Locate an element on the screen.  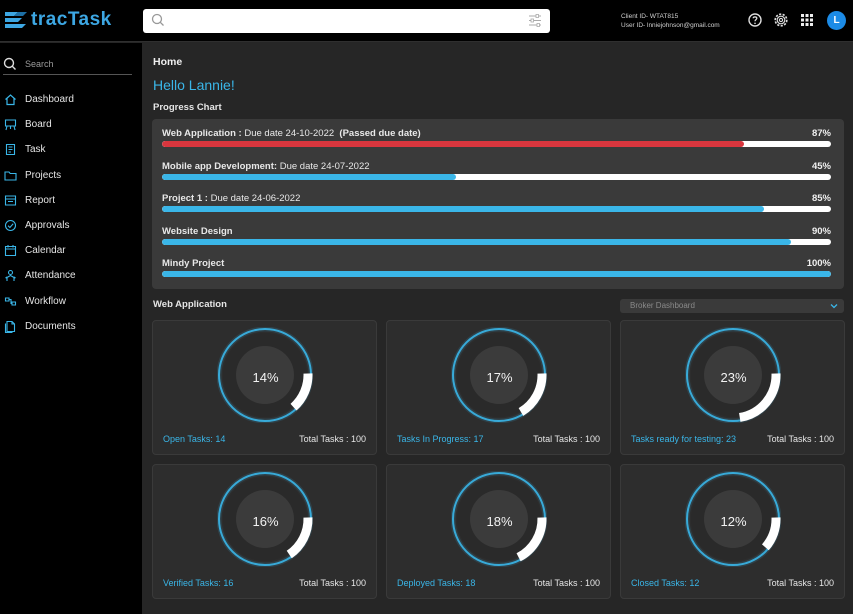
due-date: Due date 24-06-2022 is located at coordinates (255, 198).